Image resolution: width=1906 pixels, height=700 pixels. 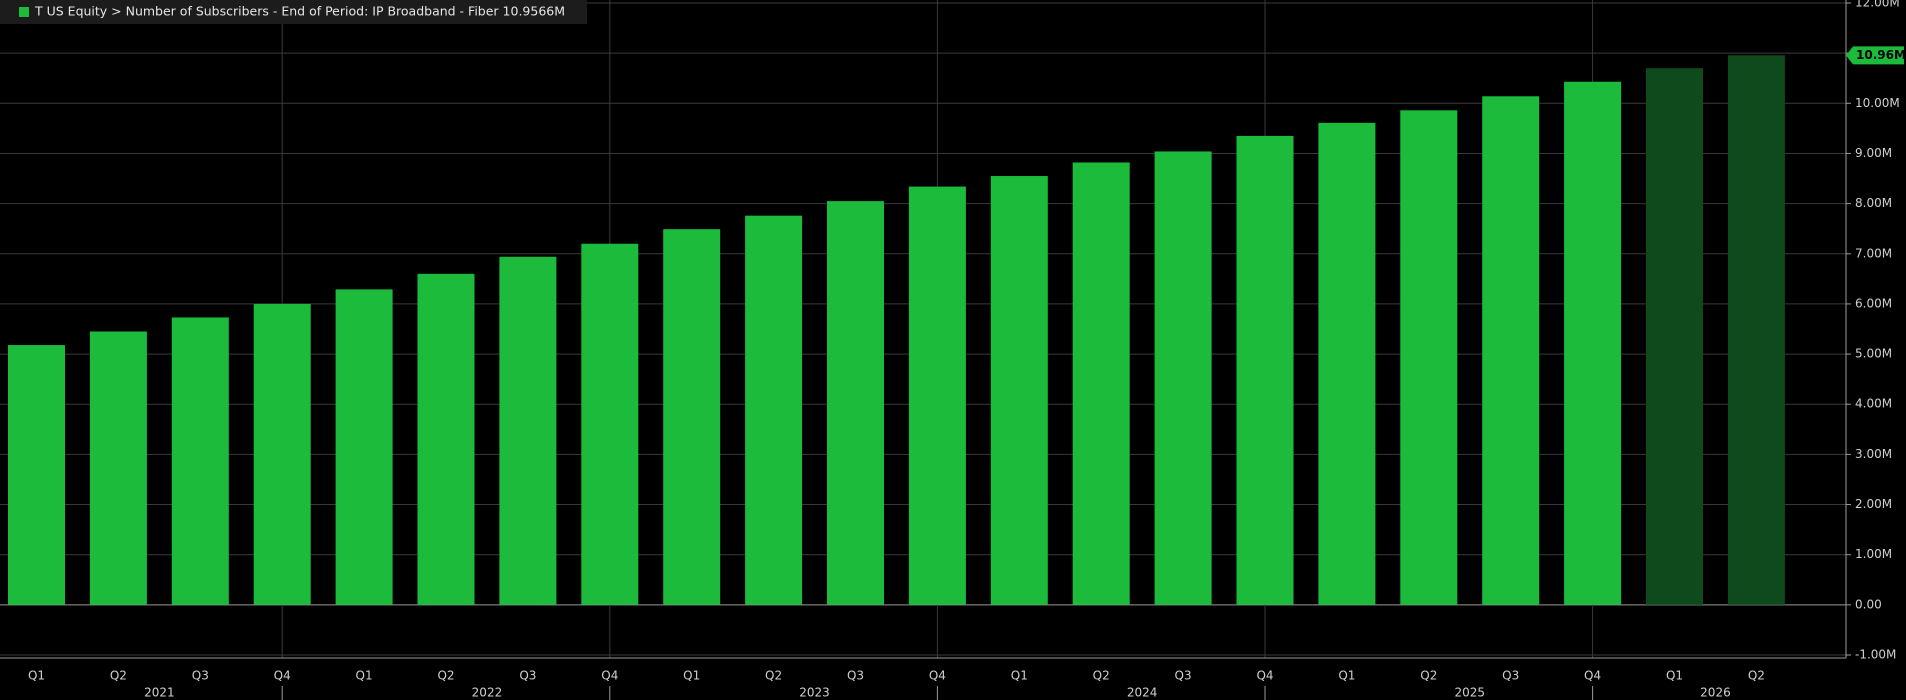 I want to click on y-tick-label: 7.00M, so click(x=1873, y=253).